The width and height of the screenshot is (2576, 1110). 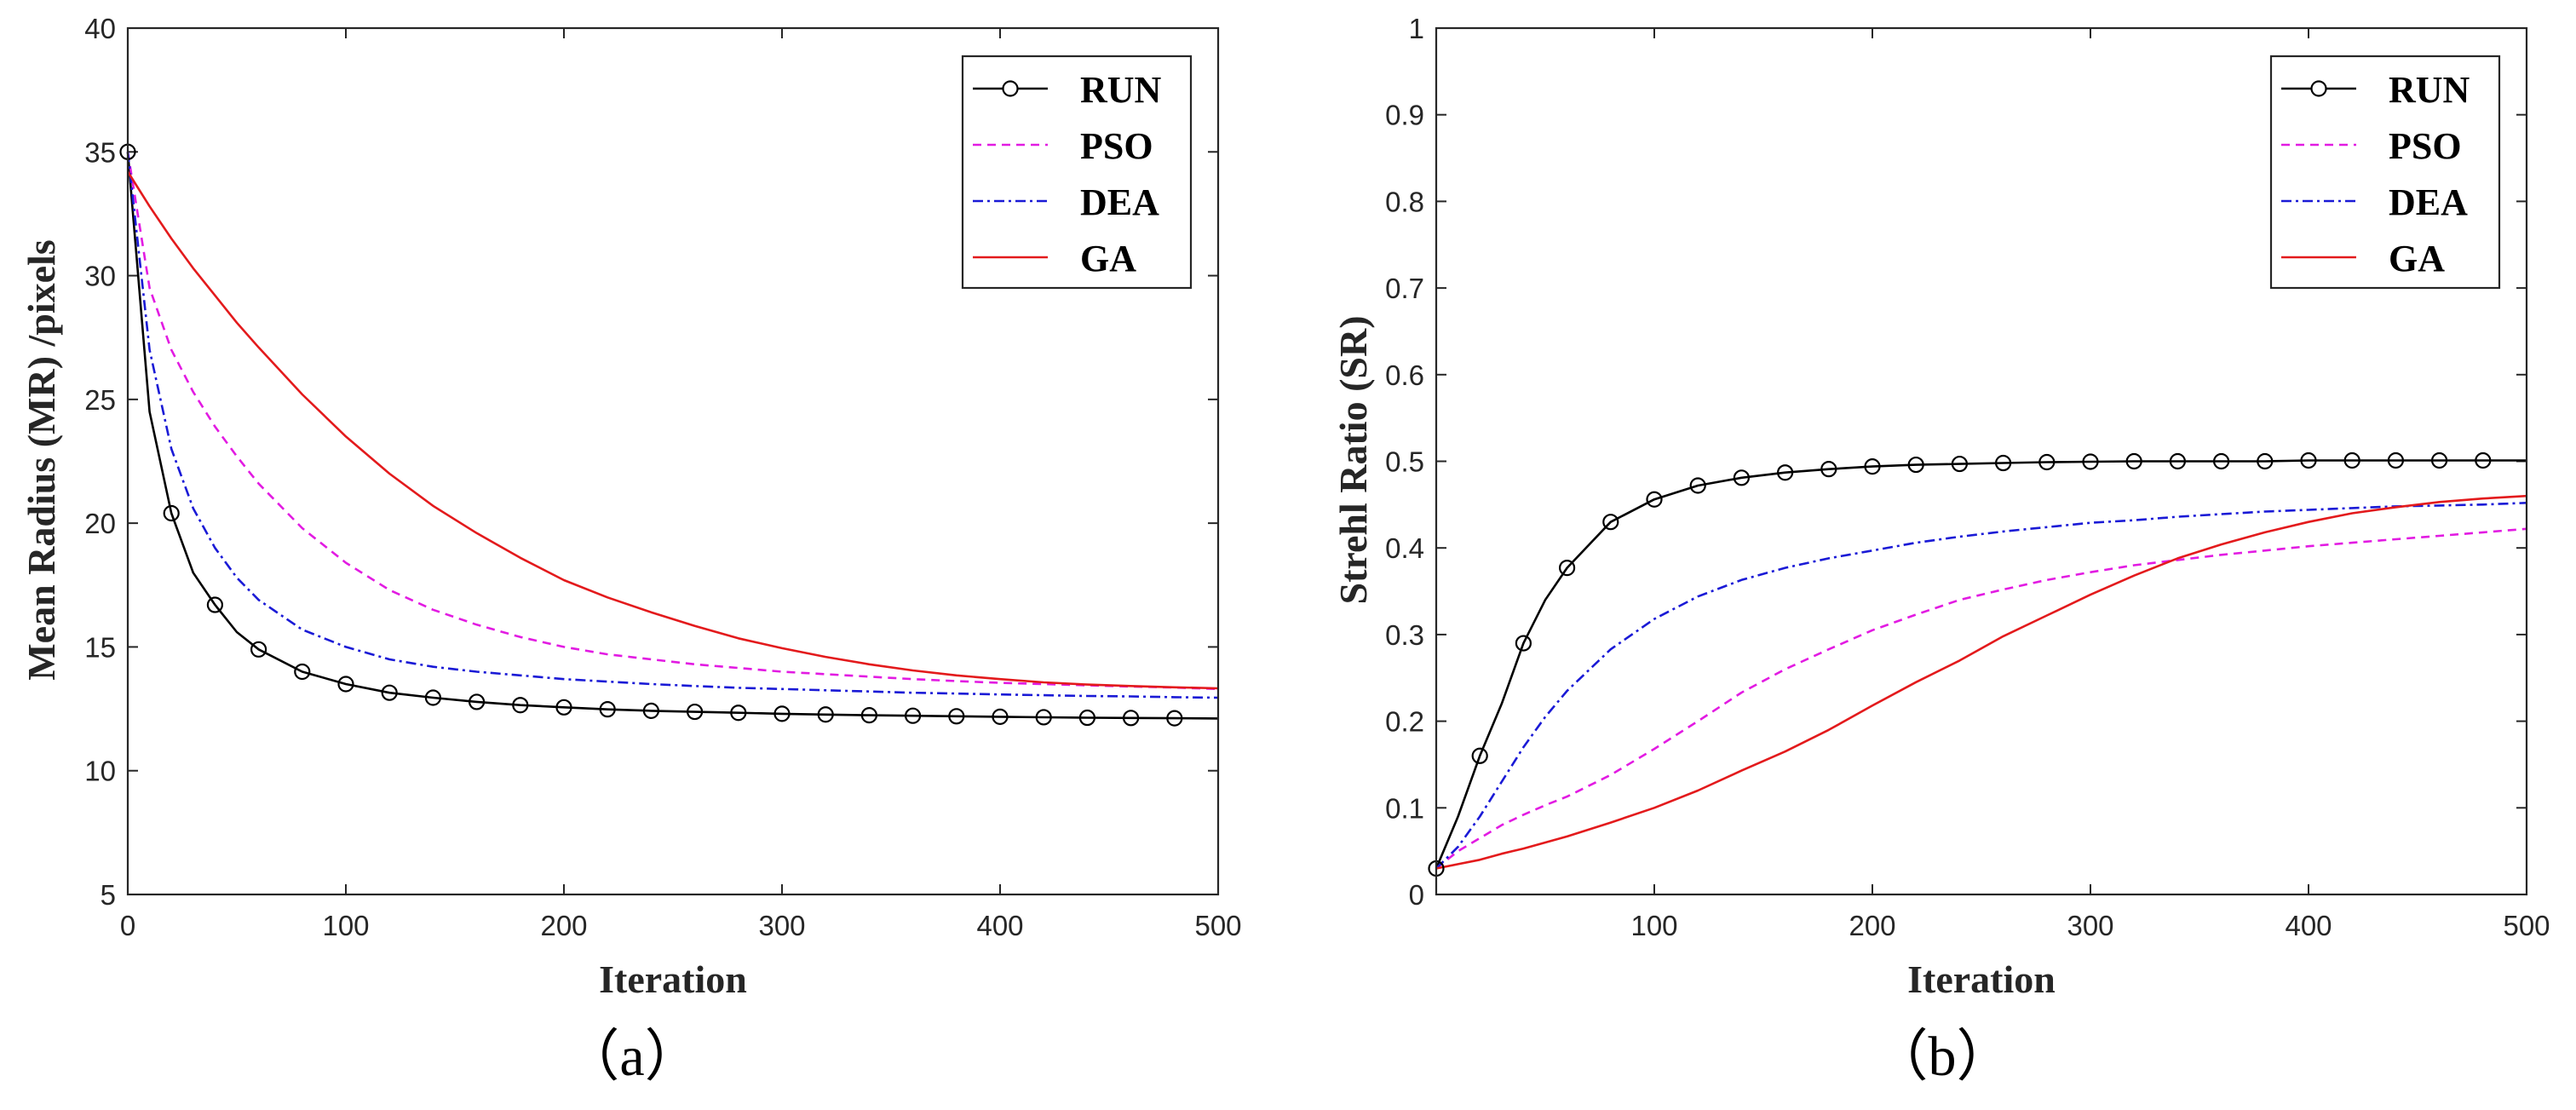 What do you see at coordinates (100, 771) in the screenshot?
I see `y-tick-label: 10` at bounding box center [100, 771].